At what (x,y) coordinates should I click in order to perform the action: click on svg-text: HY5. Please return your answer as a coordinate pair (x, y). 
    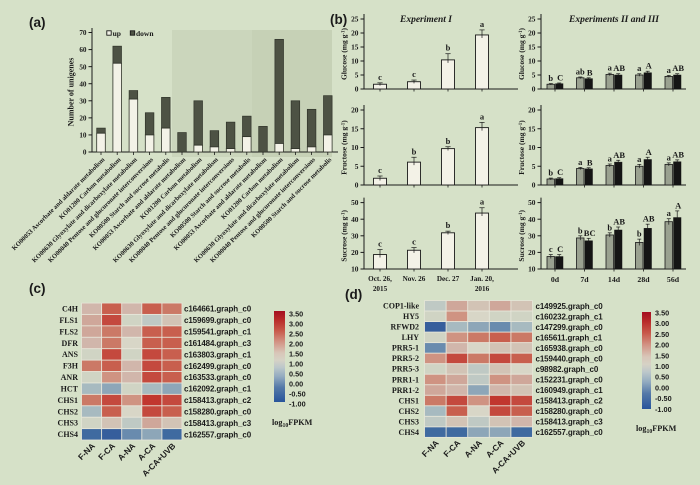
    Looking at the image, I should click on (411, 316).